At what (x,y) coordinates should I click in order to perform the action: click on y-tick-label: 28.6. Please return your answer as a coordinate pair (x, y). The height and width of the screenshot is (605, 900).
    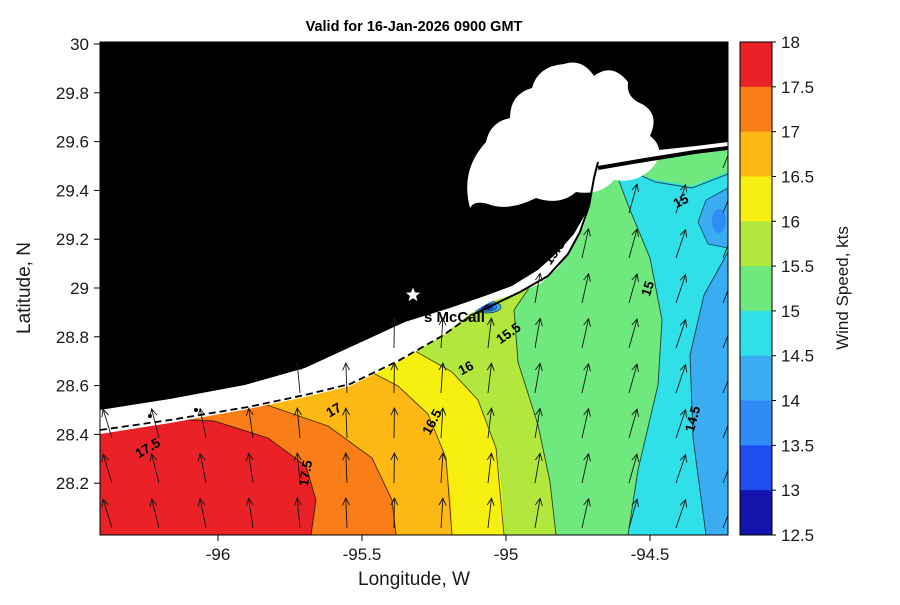
    Looking at the image, I should click on (72, 386).